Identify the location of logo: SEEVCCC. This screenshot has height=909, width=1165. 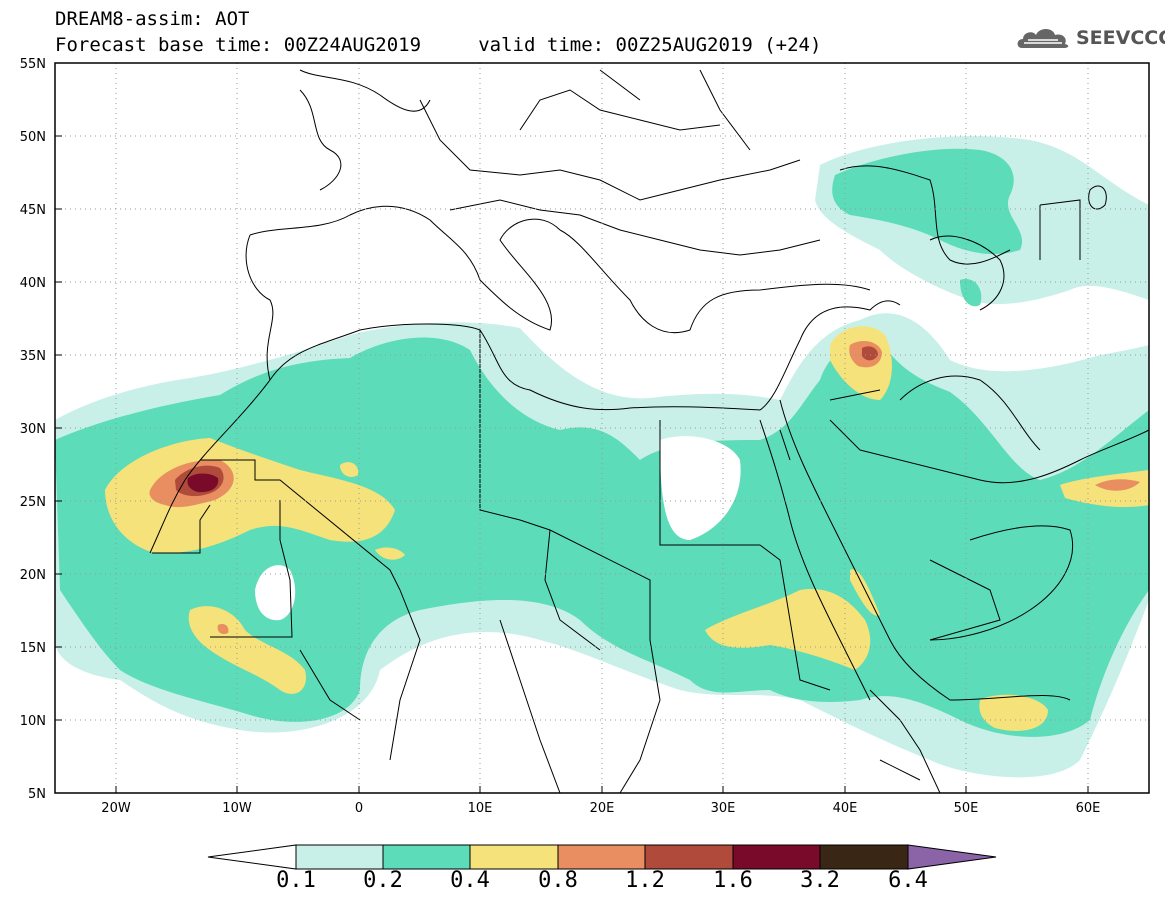
(1090, 38).